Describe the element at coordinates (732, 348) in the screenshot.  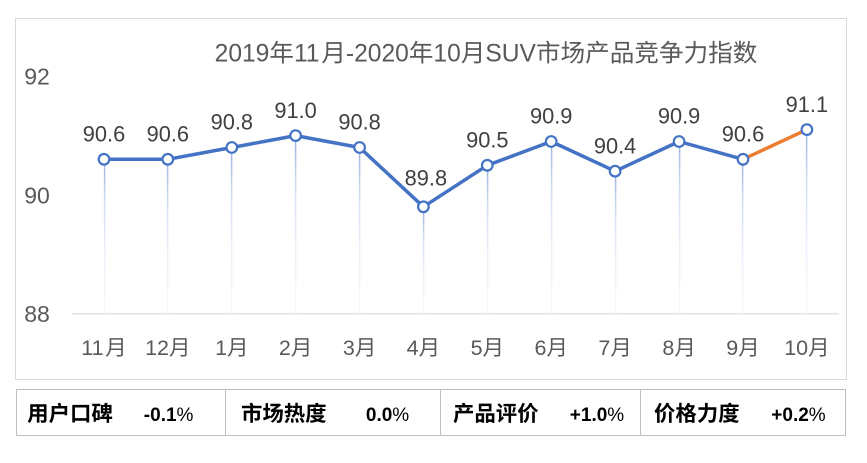
I see `svg-text: 9` at that location.